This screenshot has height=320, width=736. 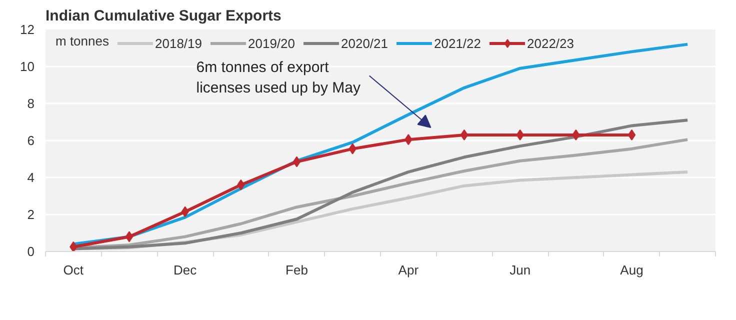 I want to click on x-tick-label: Feb, so click(x=297, y=270).